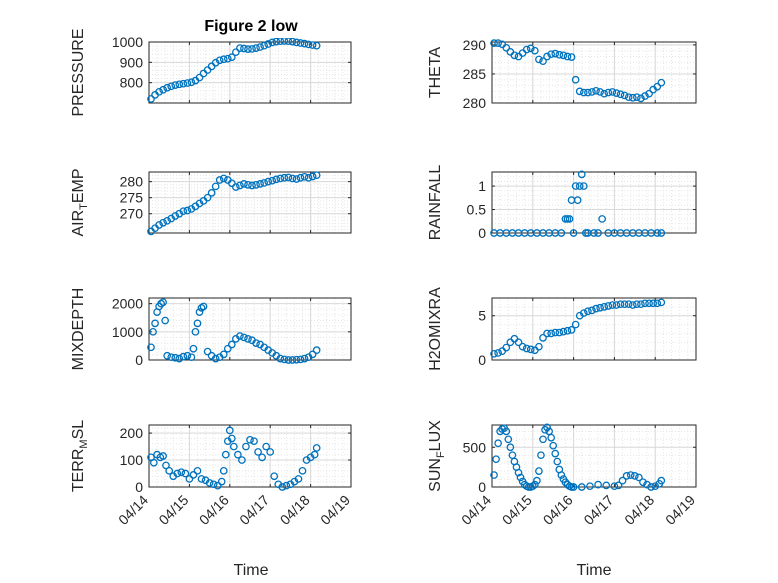 The width and height of the screenshot is (778, 583). Describe the element at coordinates (476, 510) in the screenshot. I see `x-tick-label: 04/14` at that location.